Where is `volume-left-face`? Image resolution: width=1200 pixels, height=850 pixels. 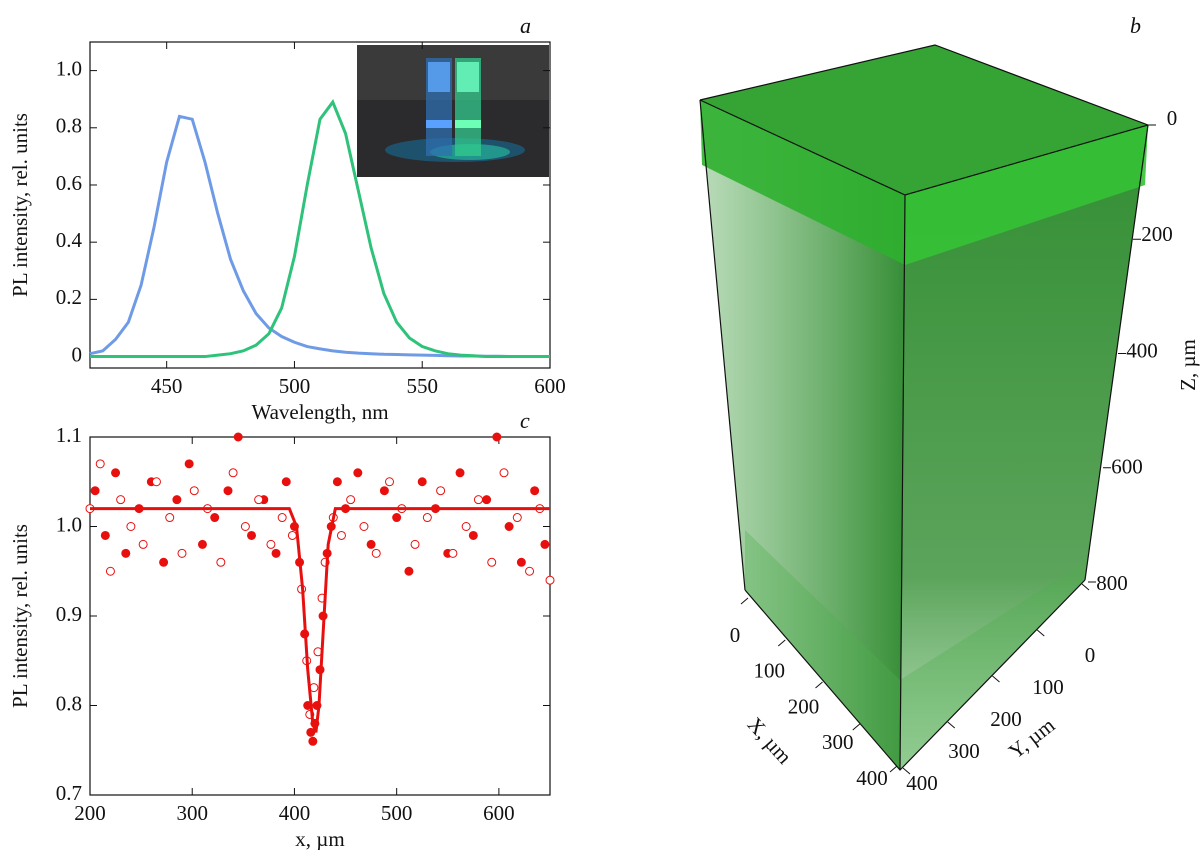
volume-left-face is located at coordinates (802, 435).